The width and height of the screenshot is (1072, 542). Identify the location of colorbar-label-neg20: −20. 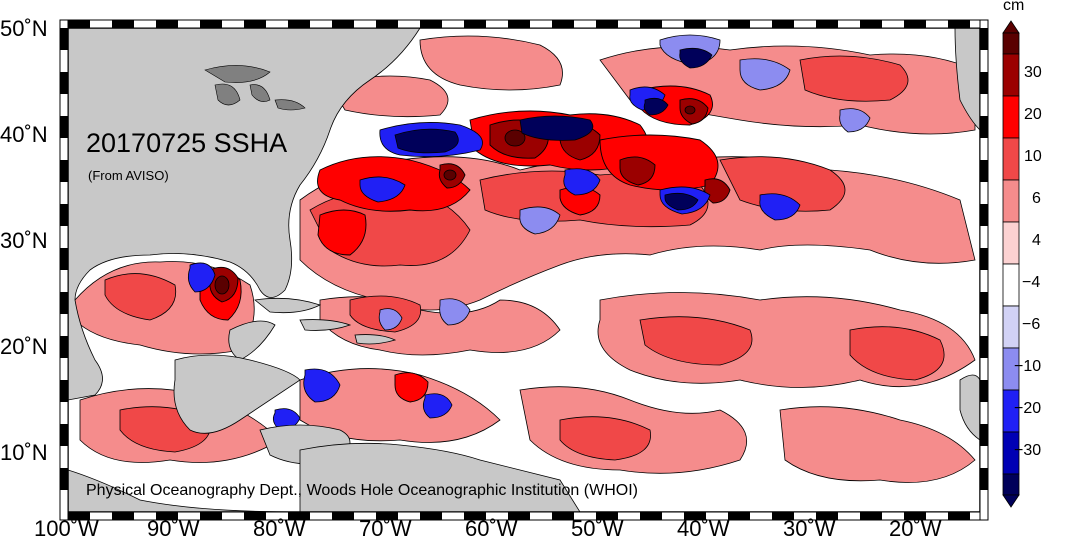
(1028, 408).